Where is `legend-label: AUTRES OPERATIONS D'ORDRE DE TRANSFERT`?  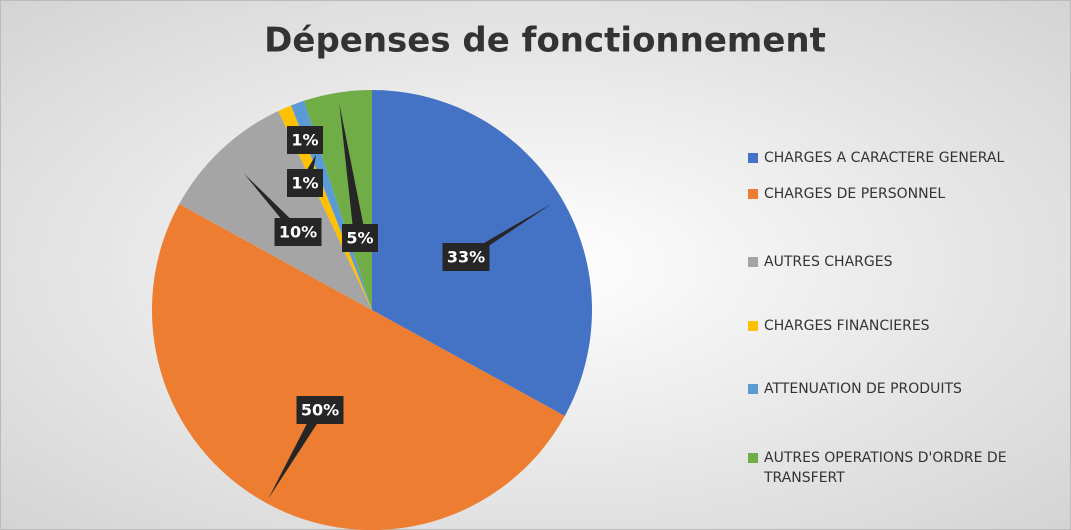
legend-label: AUTRES OPERATIONS D'ORDRE DE TRANSFERT is located at coordinates (885, 468).